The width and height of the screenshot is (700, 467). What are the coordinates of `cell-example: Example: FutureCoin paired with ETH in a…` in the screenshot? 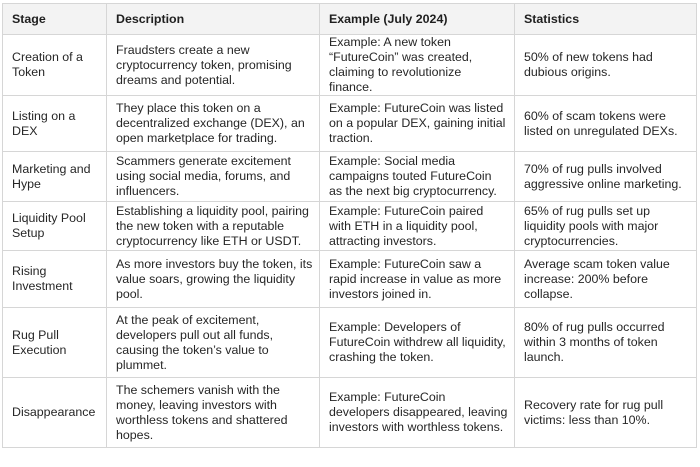 It's located at (417, 226).